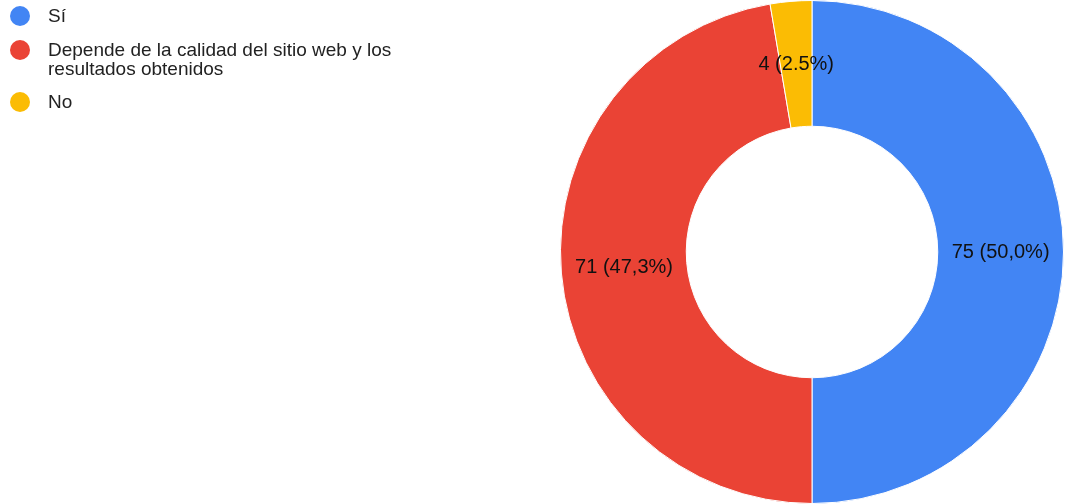 Image resolution: width=1079 pixels, height=504 pixels. I want to click on data-label: 75 (50,0%), so click(1000, 250).